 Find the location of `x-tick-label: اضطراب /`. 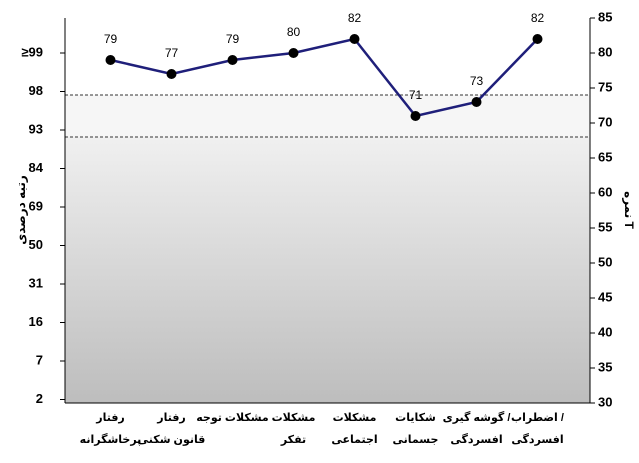

x-tick-label: اضطراب / is located at coordinates (537, 418).